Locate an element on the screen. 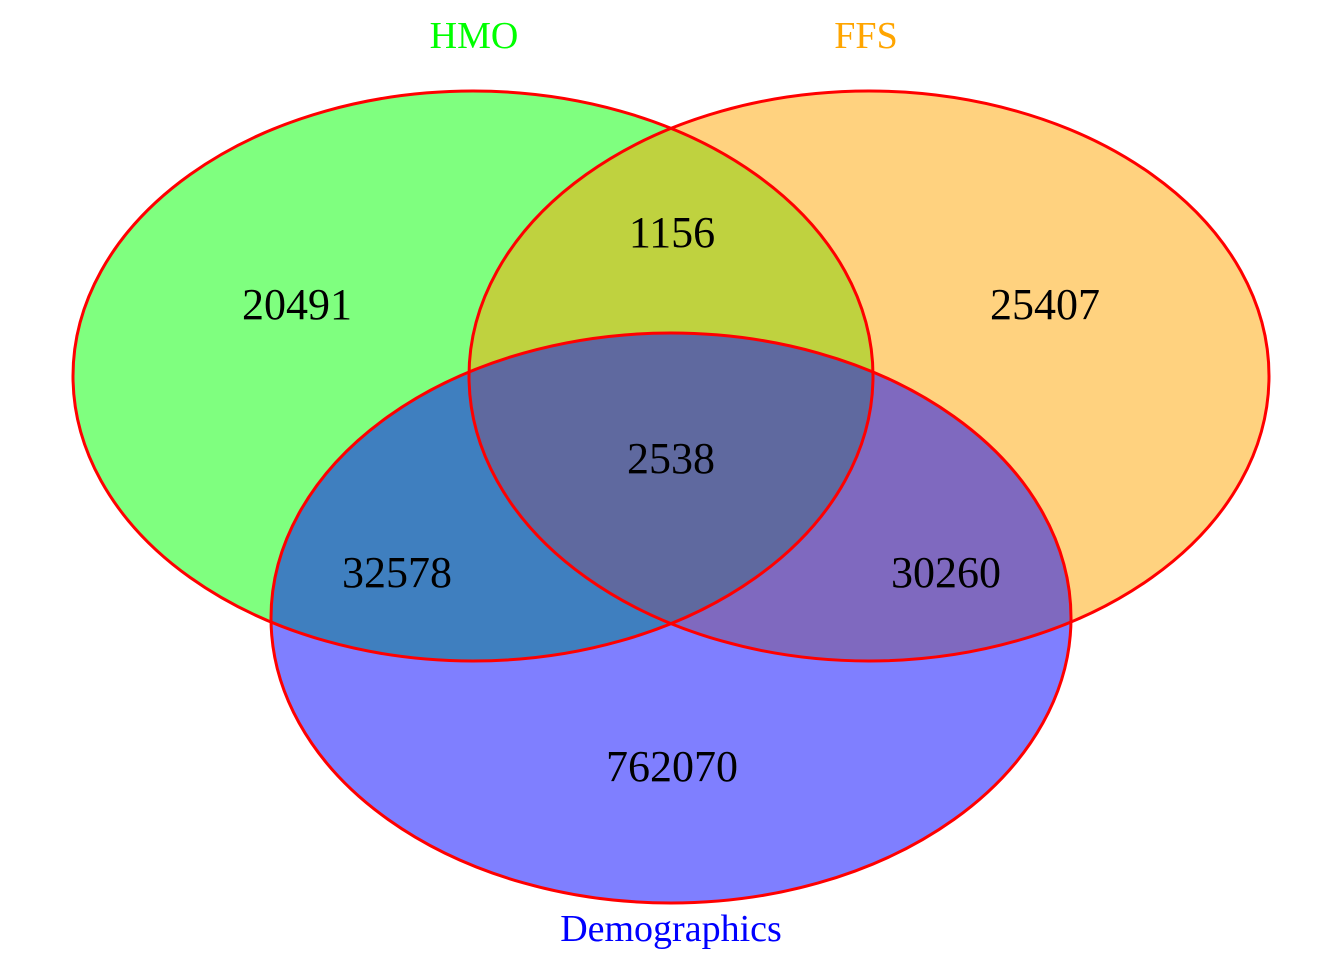 The width and height of the screenshot is (1344, 960). hmo-only-count: 20491 is located at coordinates (297, 304).